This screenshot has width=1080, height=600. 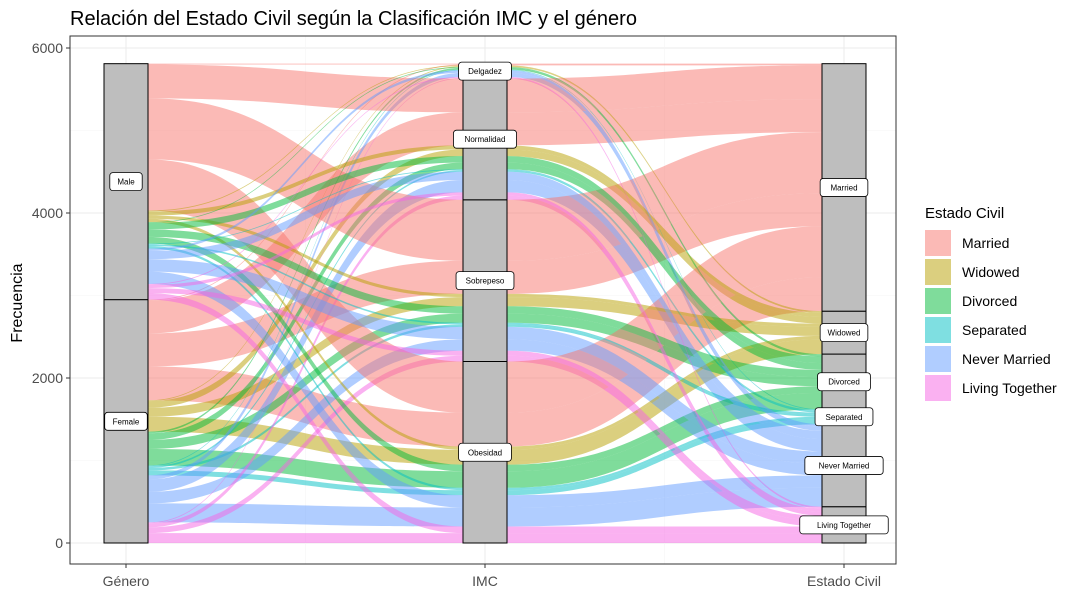 I want to click on legend-key-divorced, so click(x=938, y=301).